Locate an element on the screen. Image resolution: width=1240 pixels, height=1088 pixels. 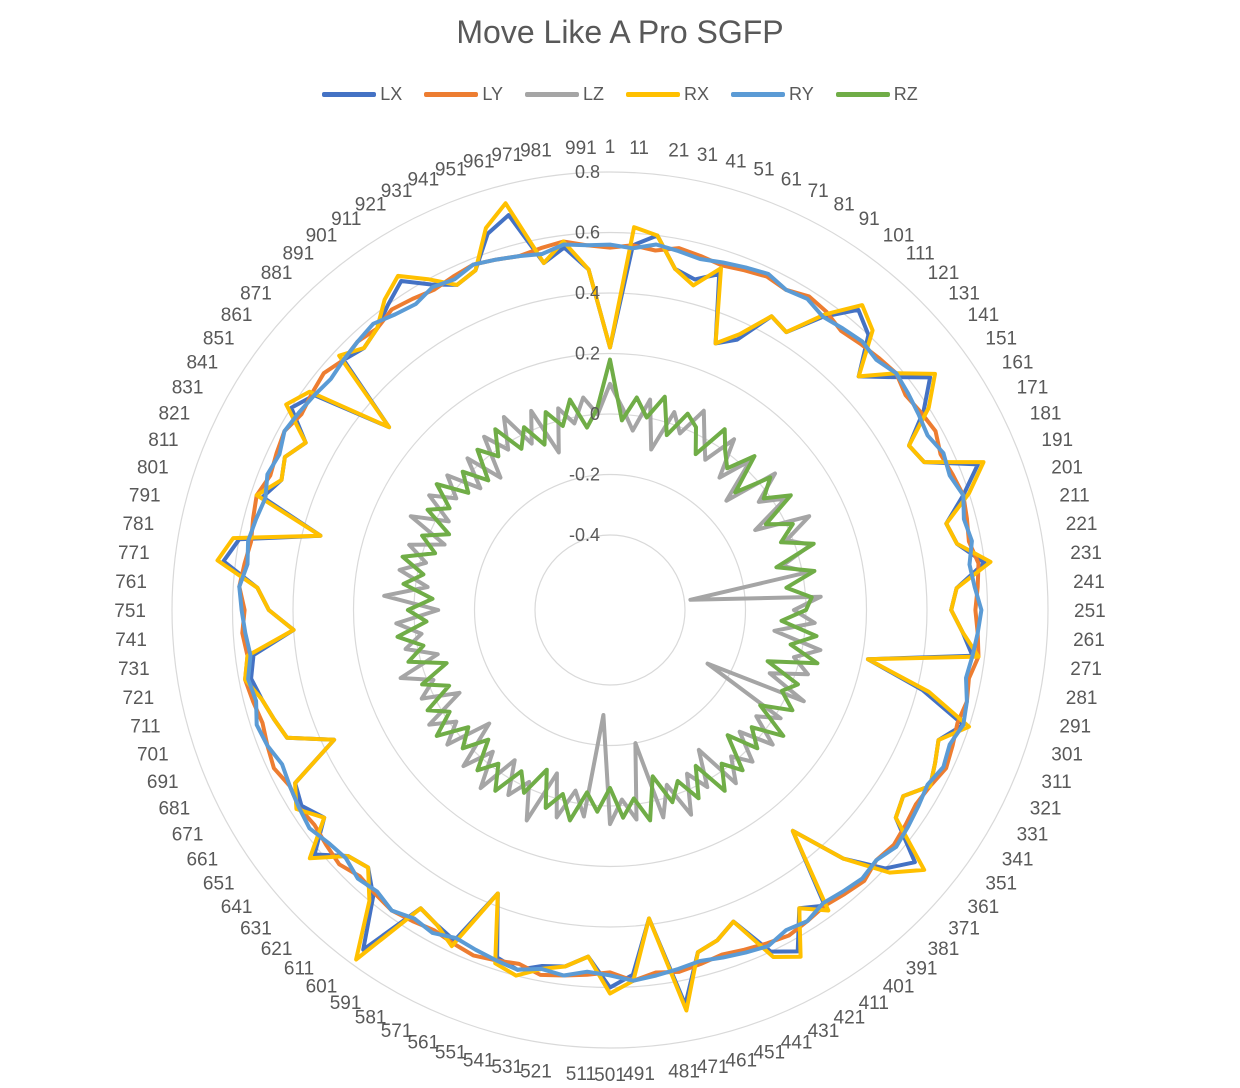
radial-tick-label: -0.4 is located at coordinates (584, 535).